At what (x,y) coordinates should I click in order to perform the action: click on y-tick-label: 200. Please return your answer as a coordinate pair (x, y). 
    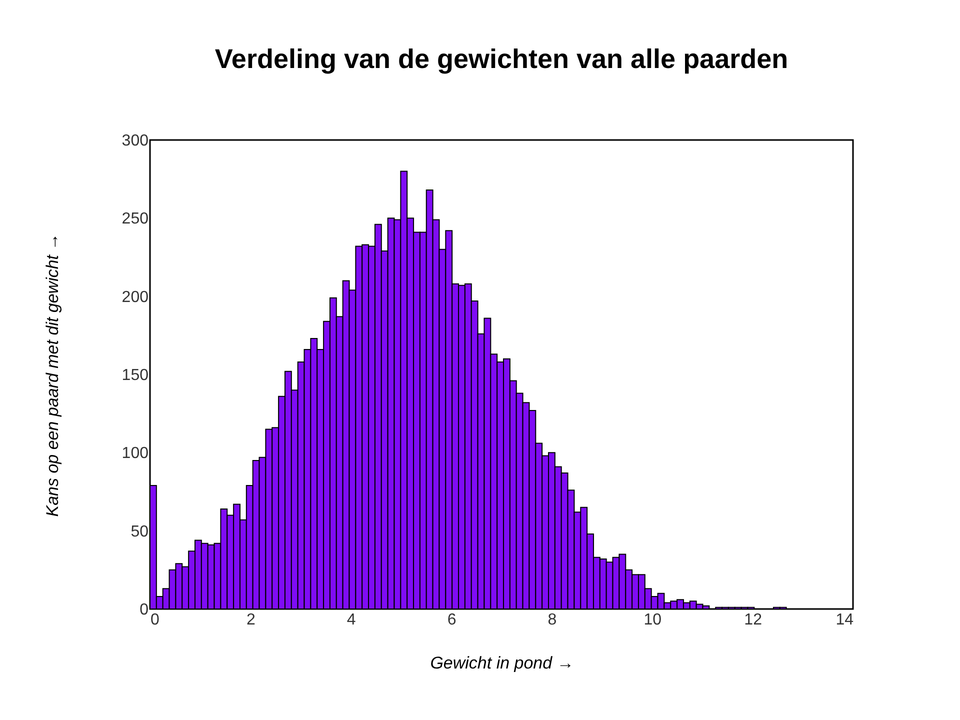
    Looking at the image, I should click on (135, 297).